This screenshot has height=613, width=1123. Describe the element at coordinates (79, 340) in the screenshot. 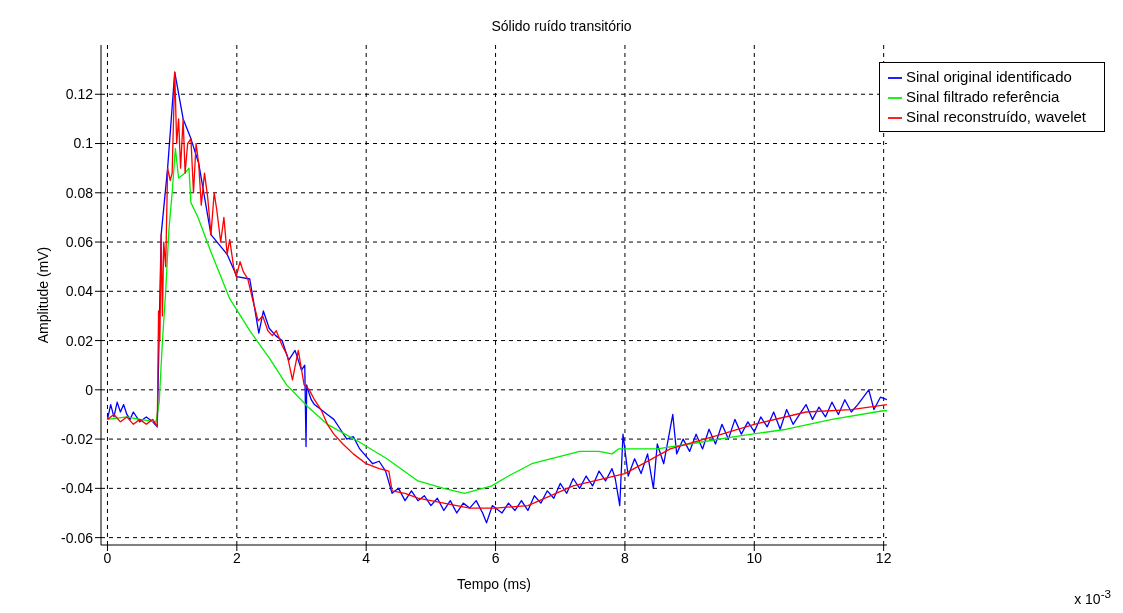

I see `y-tick-label: 0.02` at that location.